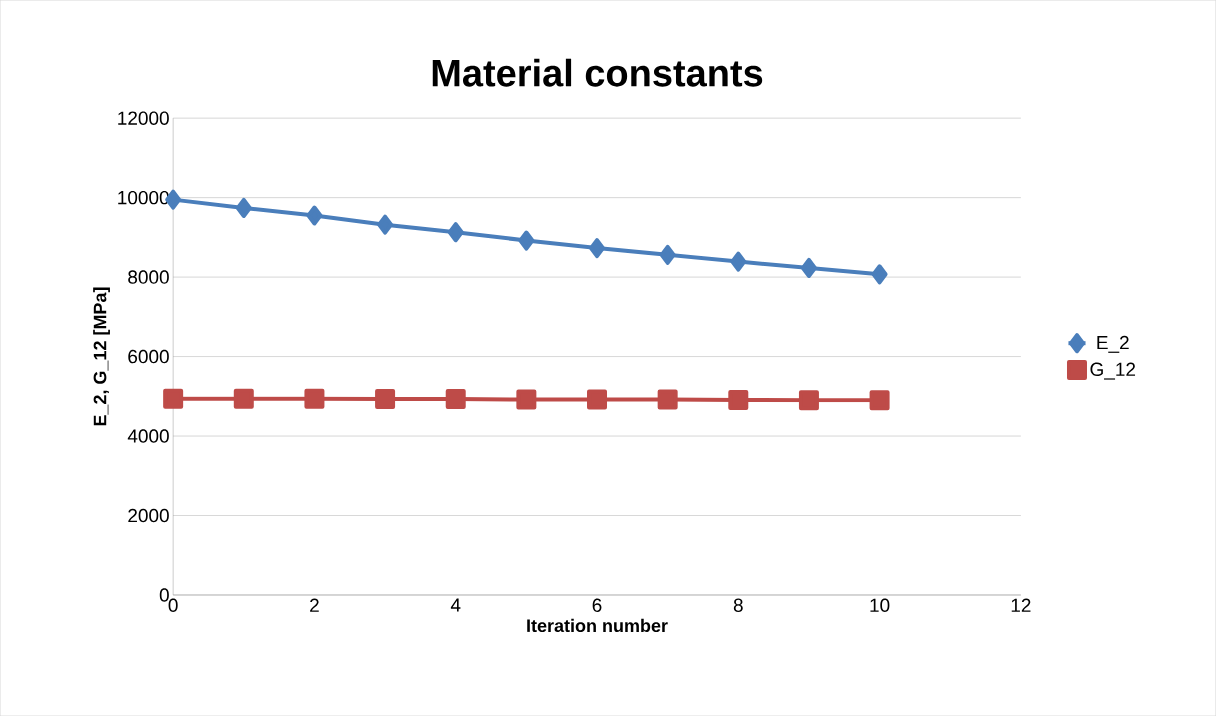 The height and width of the screenshot is (716, 1216). What do you see at coordinates (173, 605) in the screenshot?
I see `x-tick-label: 0` at bounding box center [173, 605].